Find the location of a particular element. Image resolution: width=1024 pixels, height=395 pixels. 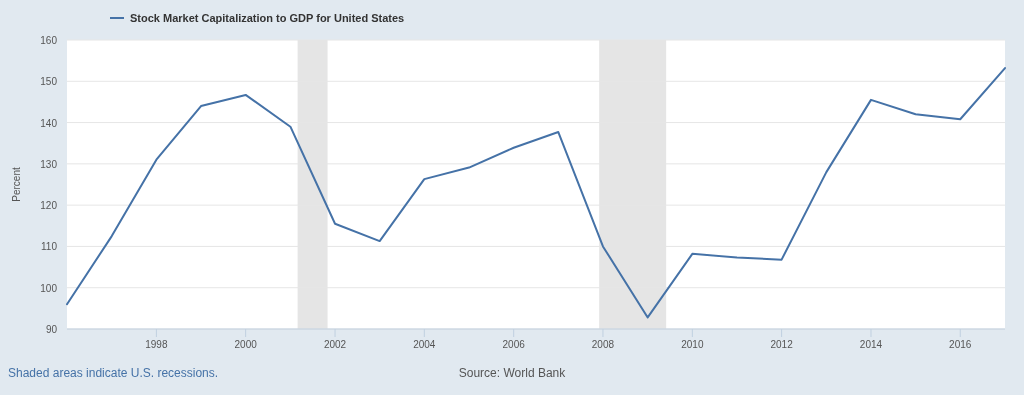

legend-label: Stock Market Capitalization to GDP for United States is located at coordinates (267, 18).